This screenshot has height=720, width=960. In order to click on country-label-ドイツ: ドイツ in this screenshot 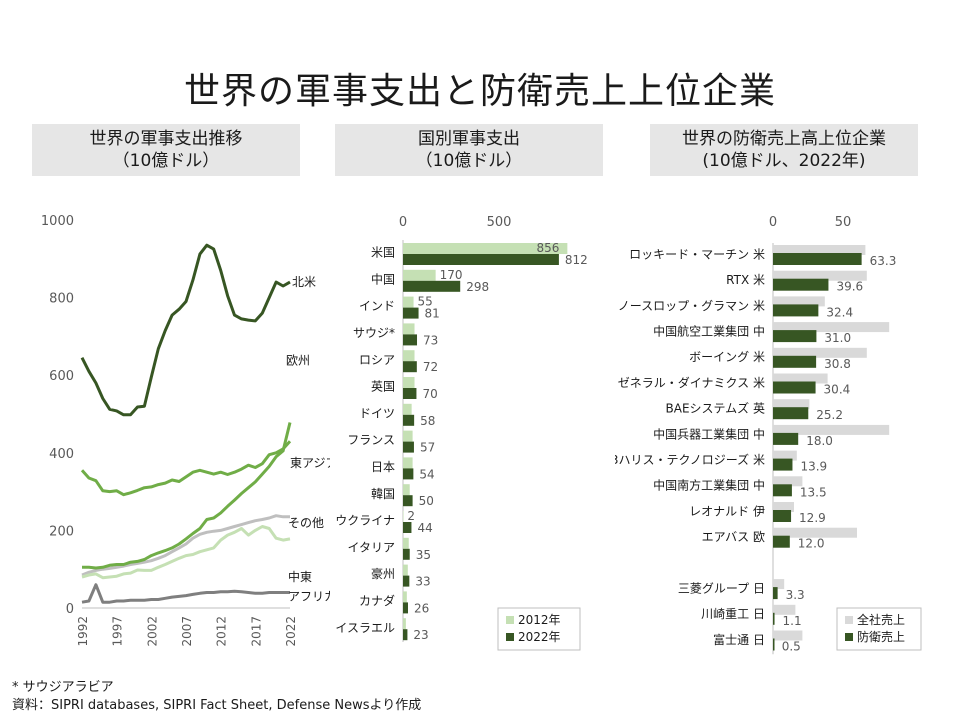, I will do `click(377, 413)`.